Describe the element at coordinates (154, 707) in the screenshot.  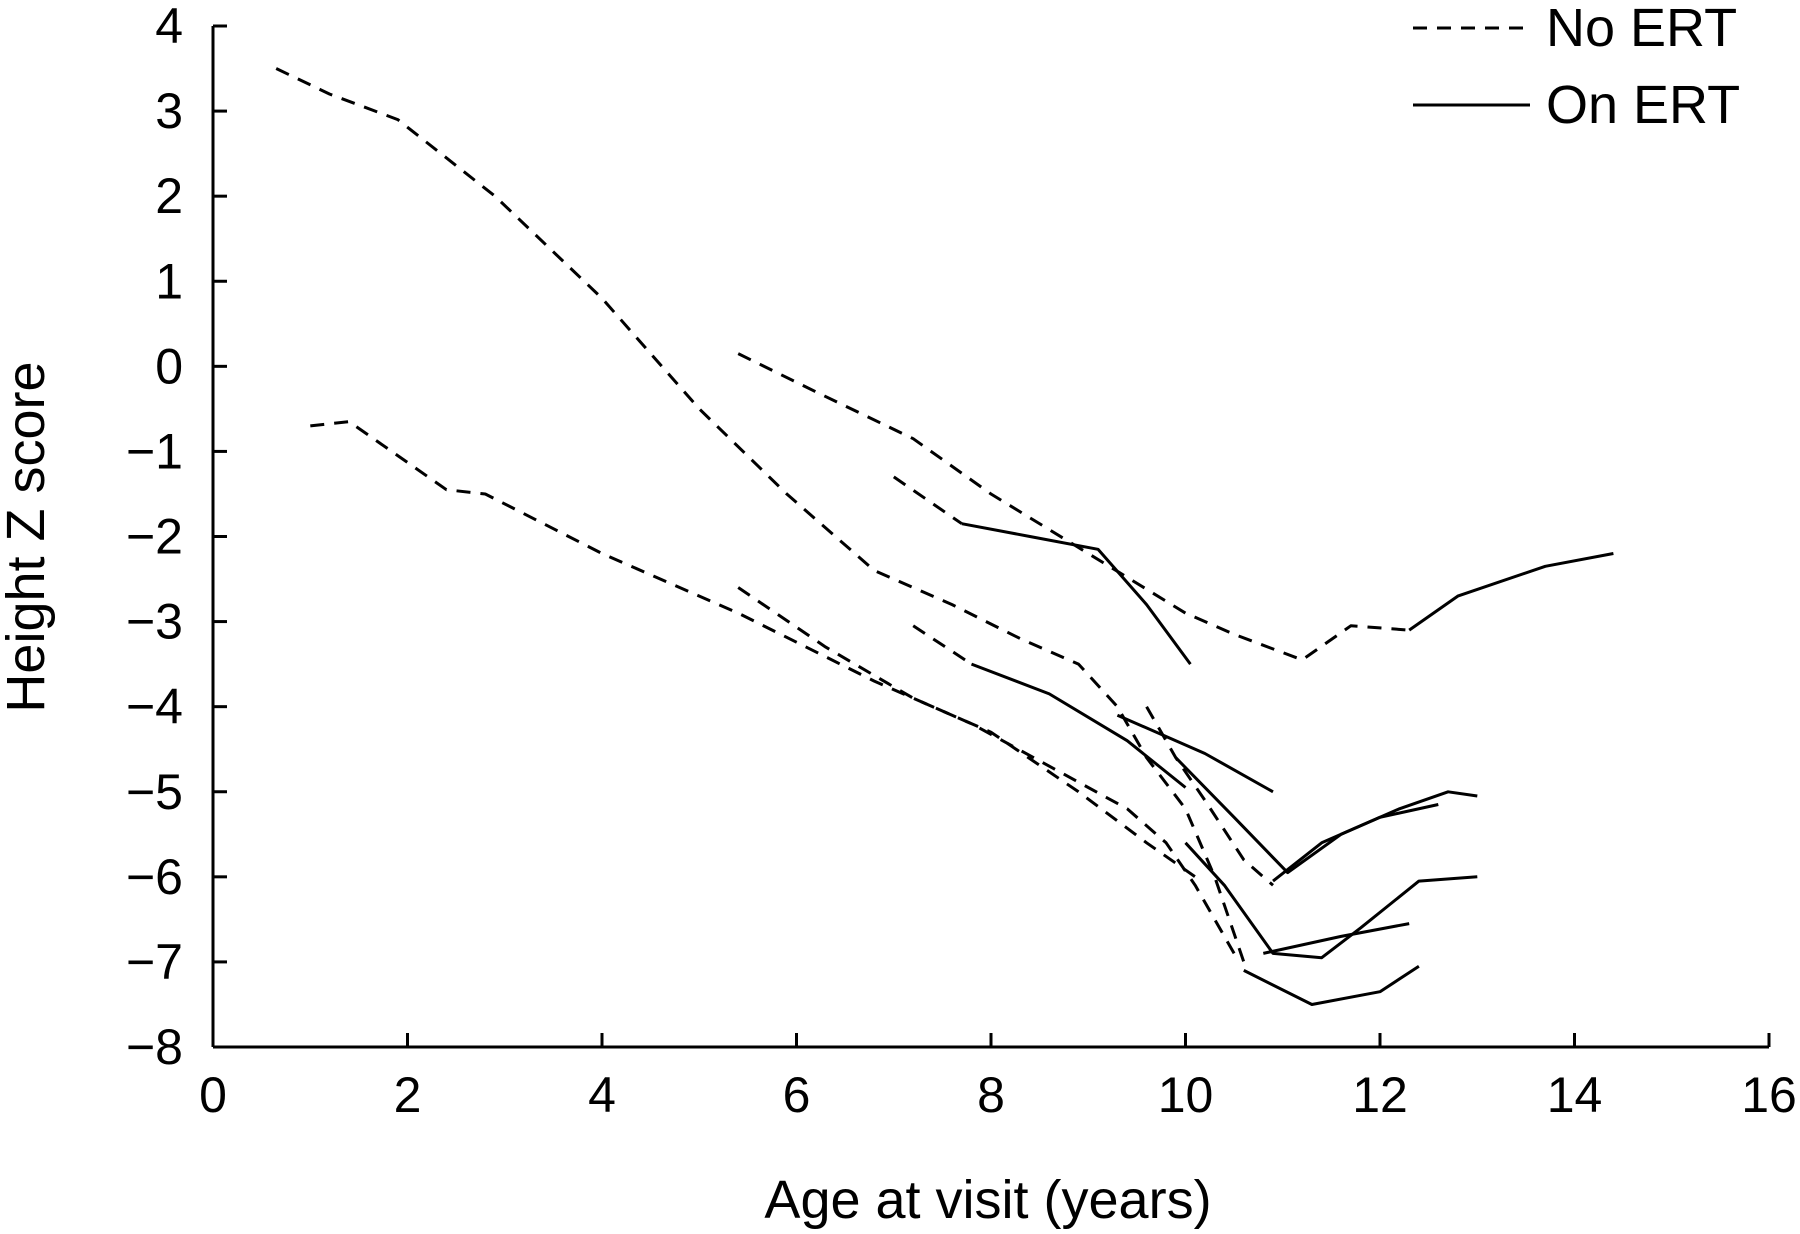
I see `y-tick-label: −4` at that location.